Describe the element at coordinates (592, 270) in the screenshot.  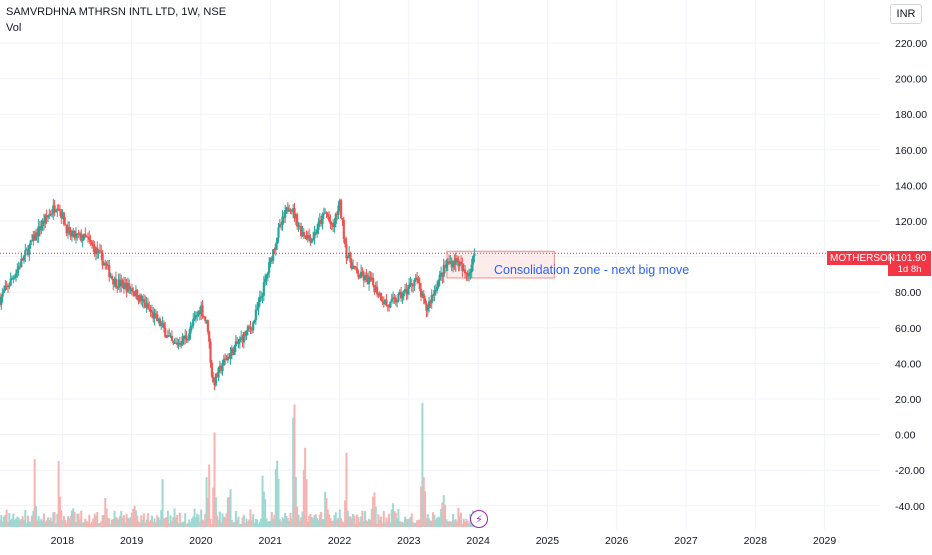
I see `zone-annotation: Consolidation zone - next big move` at that location.